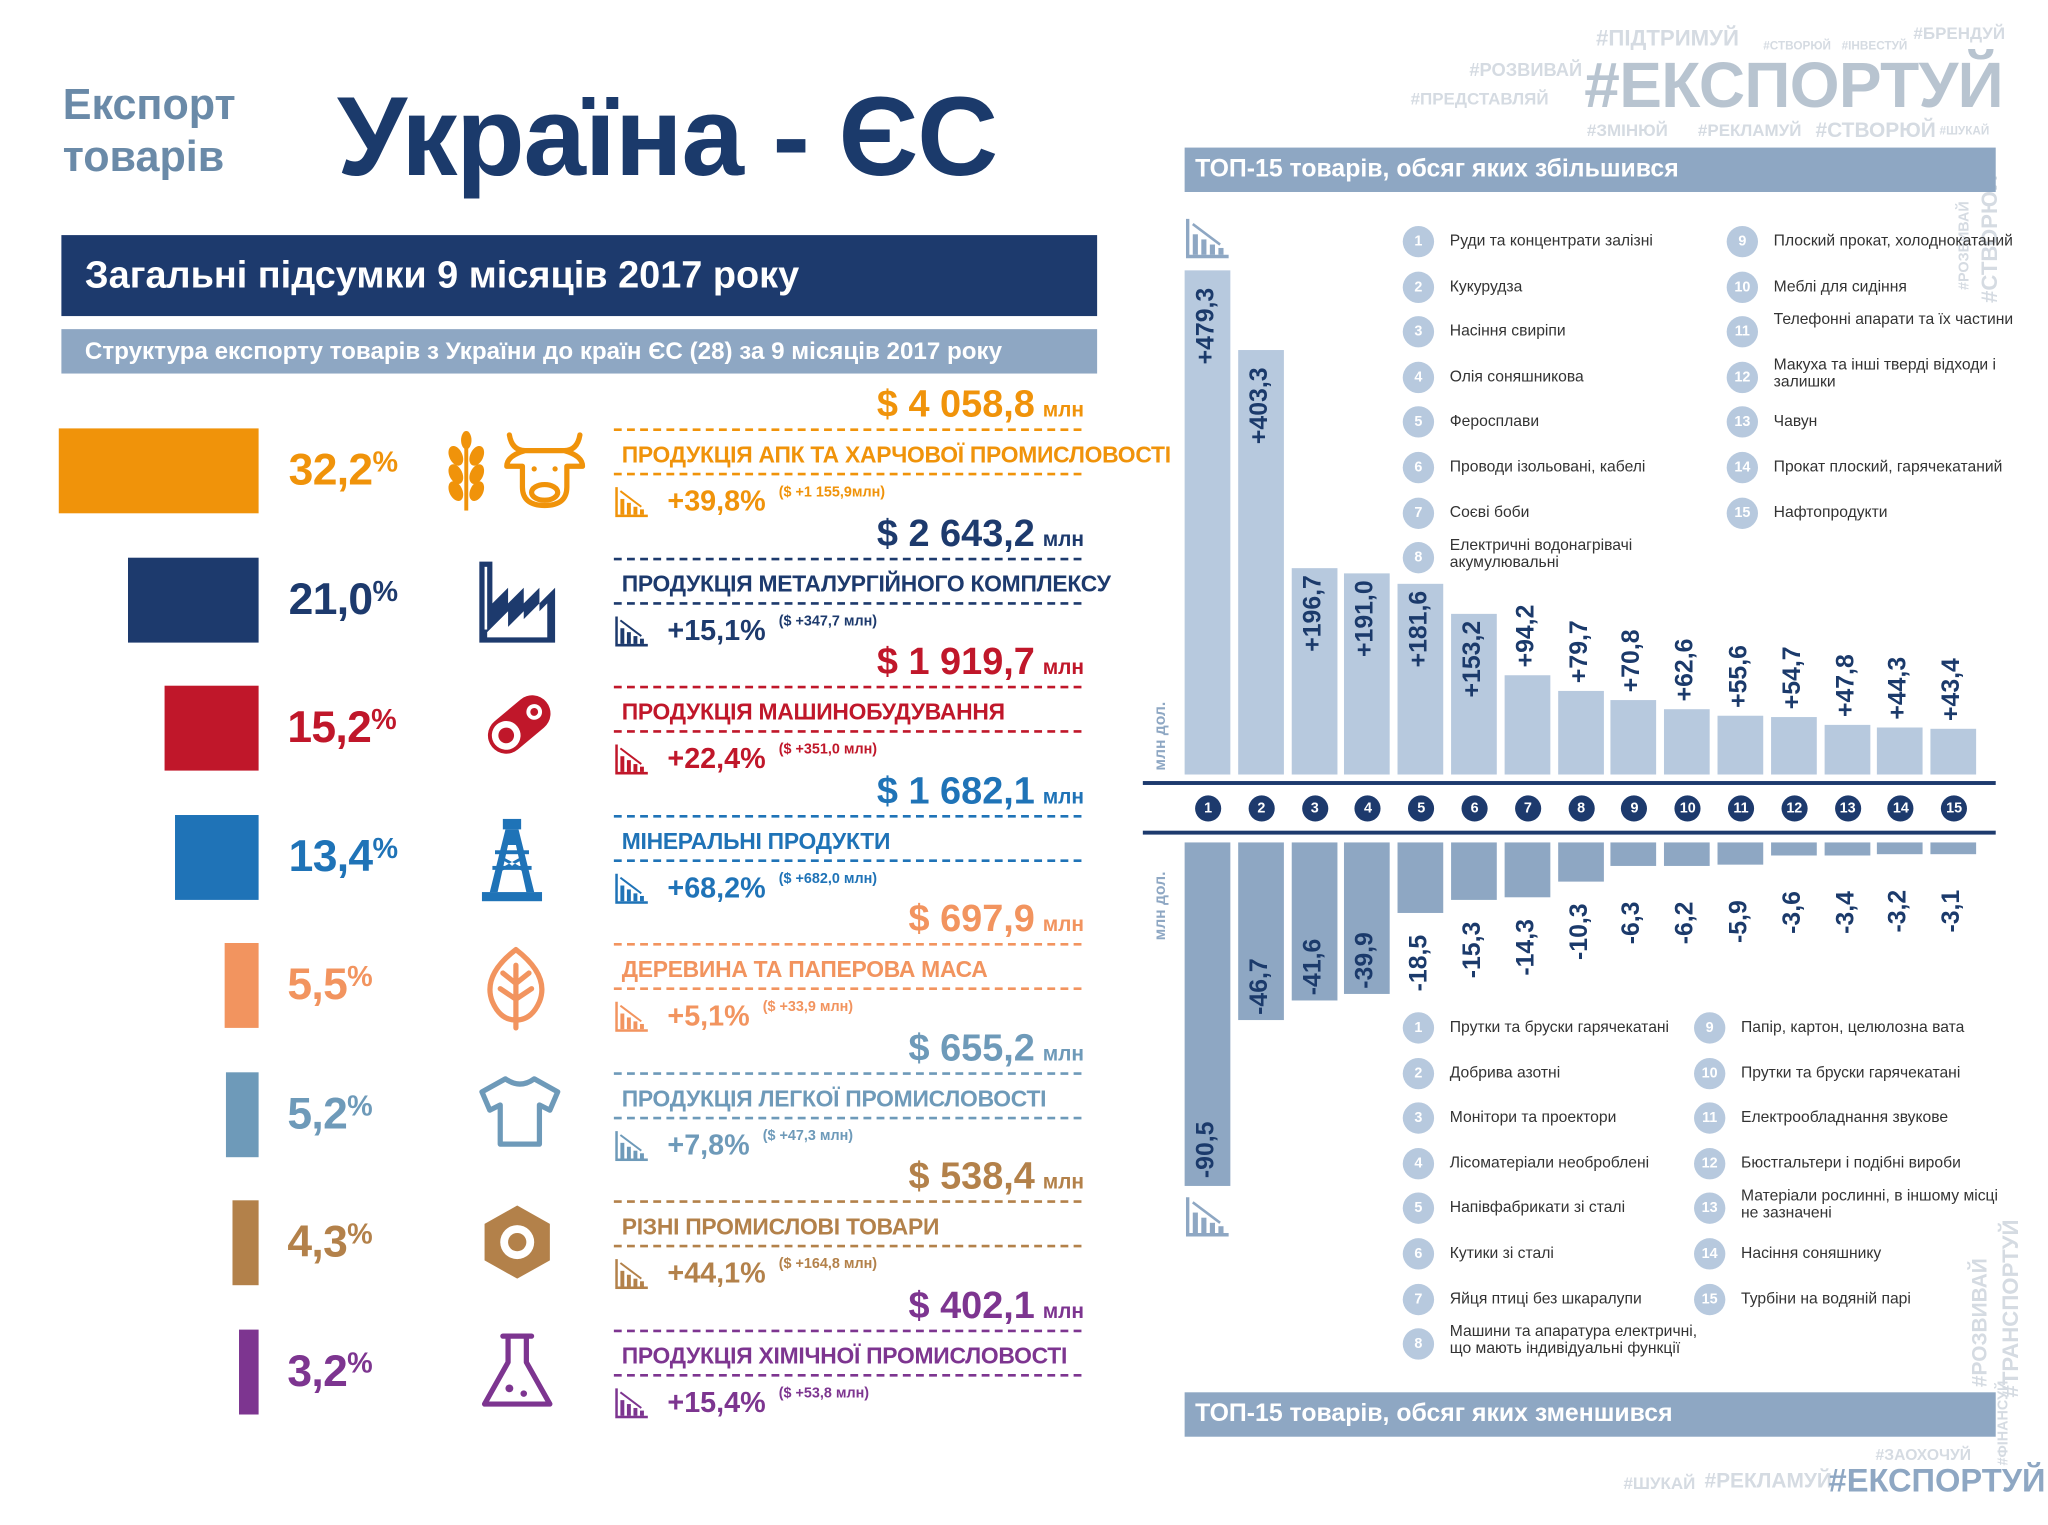  Describe the element at coordinates (813, 711) in the screenshot. I see `category-name: ПРОДУКЦІЯ МАШИНОБУДУВАННЯ` at that location.